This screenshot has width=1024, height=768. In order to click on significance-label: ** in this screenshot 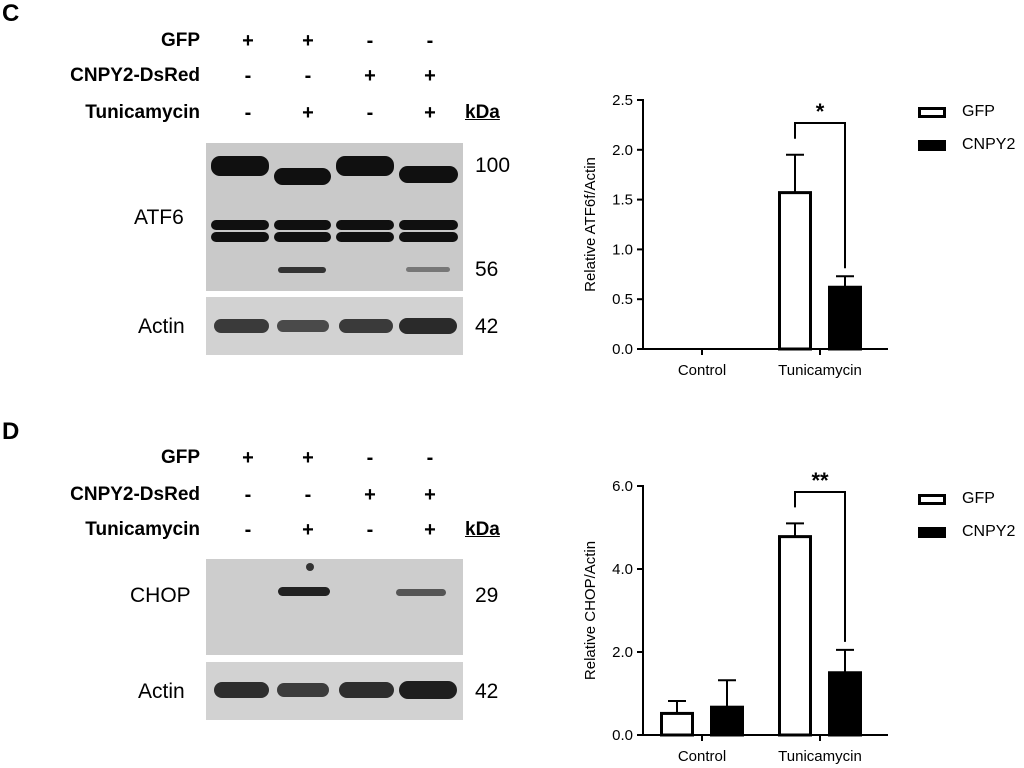, I will do `click(820, 481)`.